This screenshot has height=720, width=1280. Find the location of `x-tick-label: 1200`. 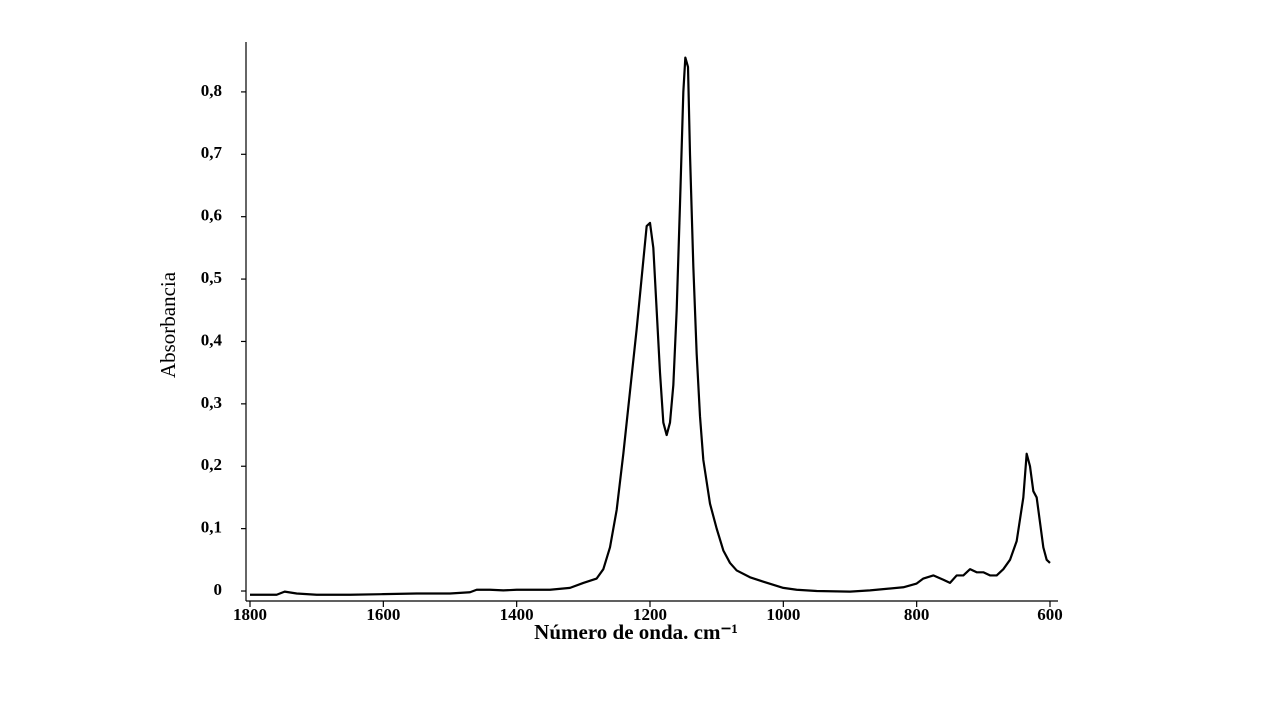

x-tick-label: 1200 is located at coordinates (650, 614).